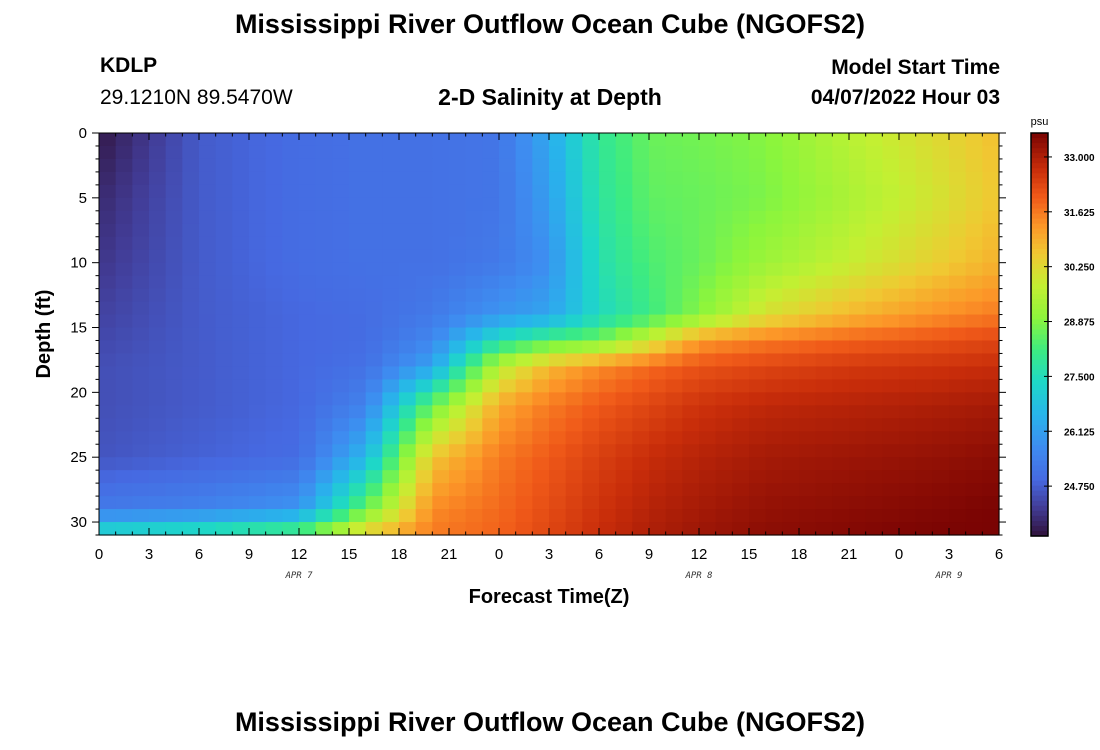 Image resolution: width=1100 pixels, height=750 pixels. I want to click on x-tick-label: 6, so click(599, 554).